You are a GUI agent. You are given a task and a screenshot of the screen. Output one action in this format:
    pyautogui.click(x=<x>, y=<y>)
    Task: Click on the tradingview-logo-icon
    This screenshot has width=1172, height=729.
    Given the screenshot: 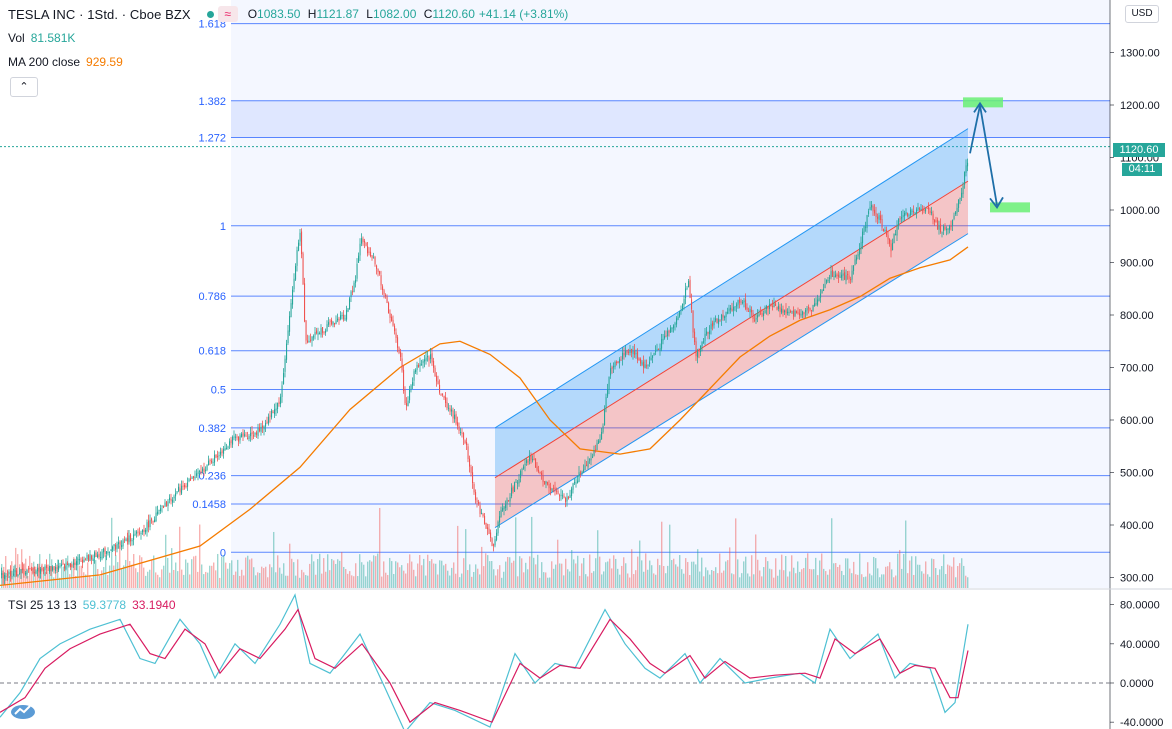 What is the action you would take?
    pyautogui.click(x=23, y=710)
    